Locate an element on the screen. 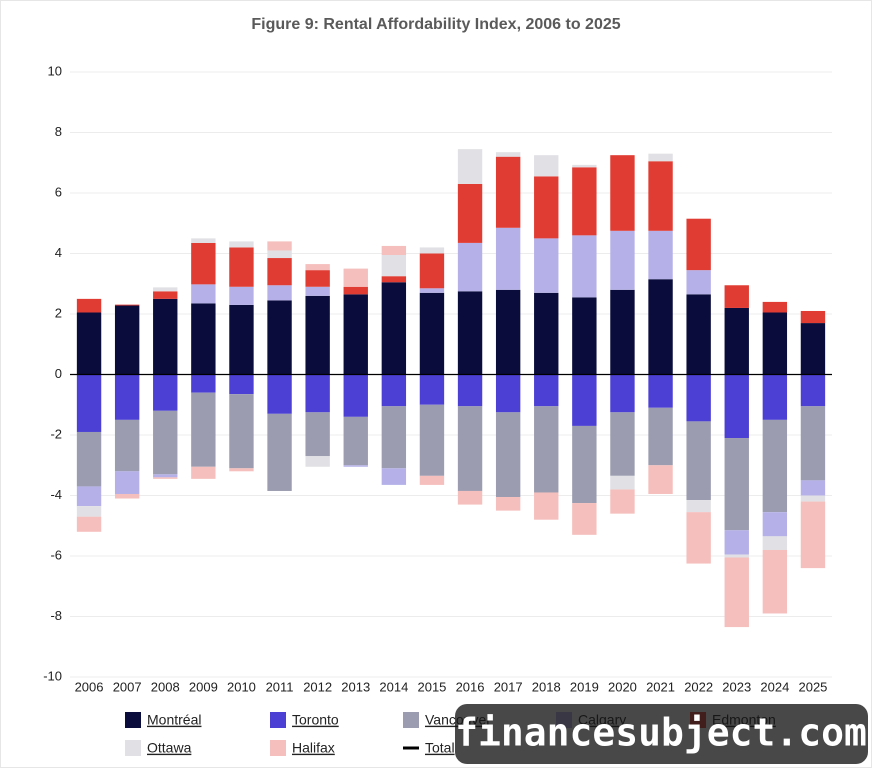 This screenshot has height=768, width=872. y-tick-label: 8 is located at coordinates (58, 131).